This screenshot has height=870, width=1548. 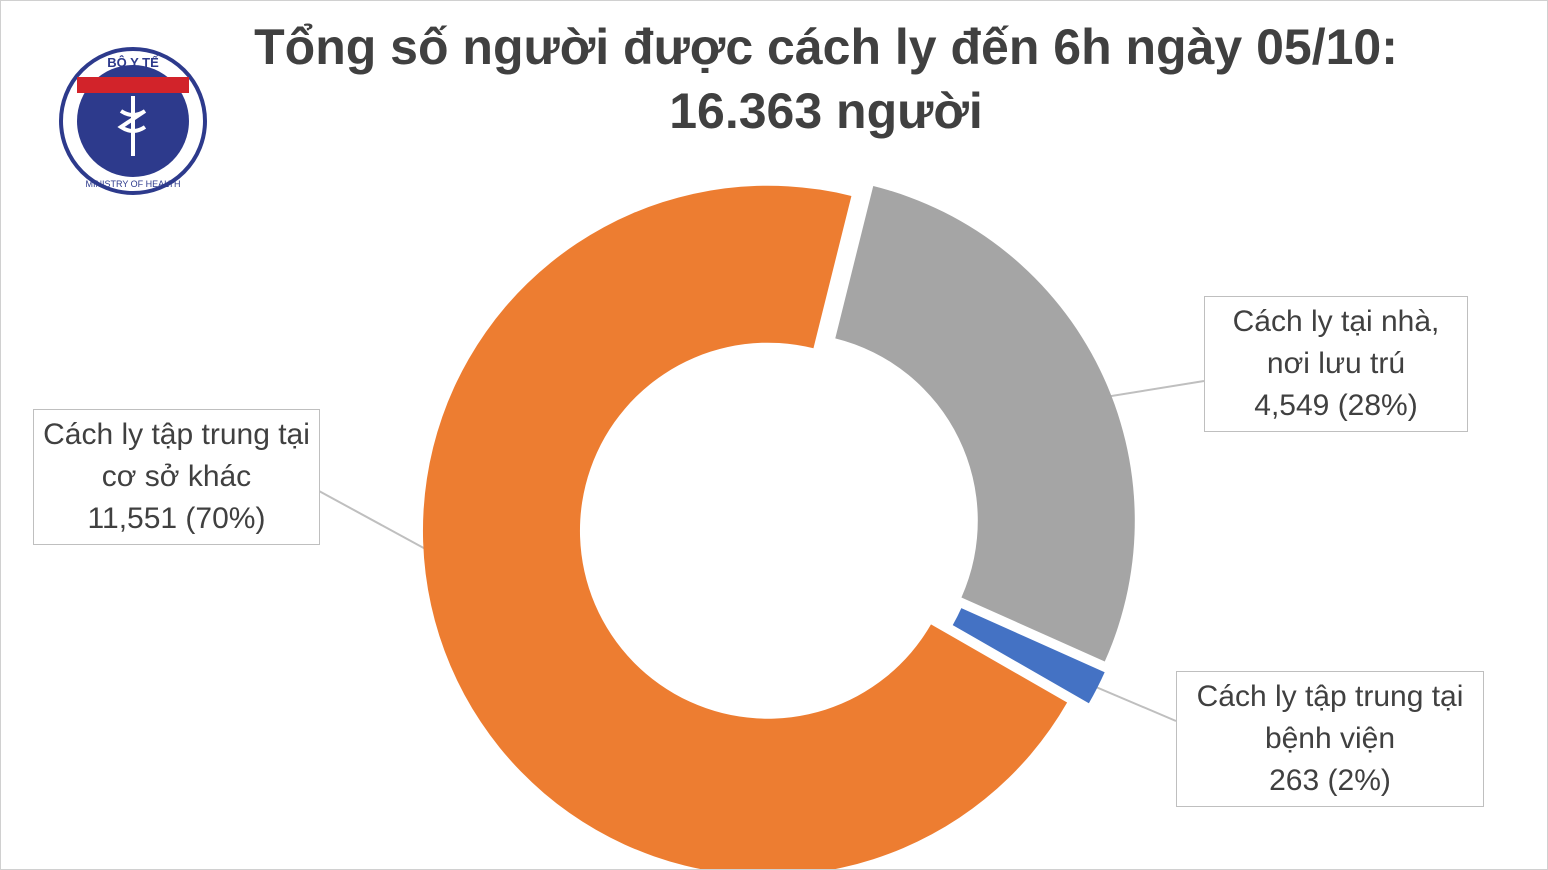 What do you see at coordinates (1336, 405) in the screenshot?
I see `value-label: 4,549 (28%)` at bounding box center [1336, 405].